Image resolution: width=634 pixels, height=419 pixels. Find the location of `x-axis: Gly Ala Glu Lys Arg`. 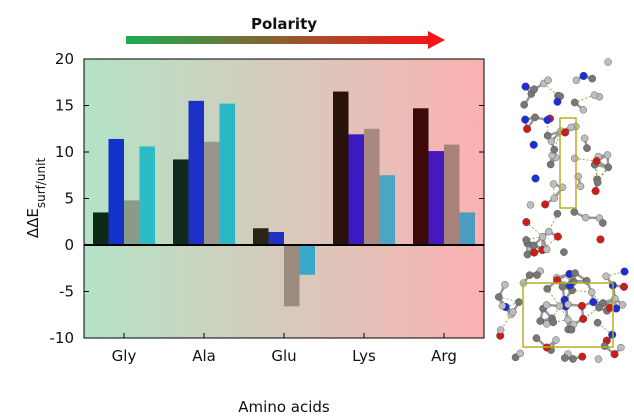

x-axis: Gly Ala Glu Lys Arg is located at coordinates (284, 349).